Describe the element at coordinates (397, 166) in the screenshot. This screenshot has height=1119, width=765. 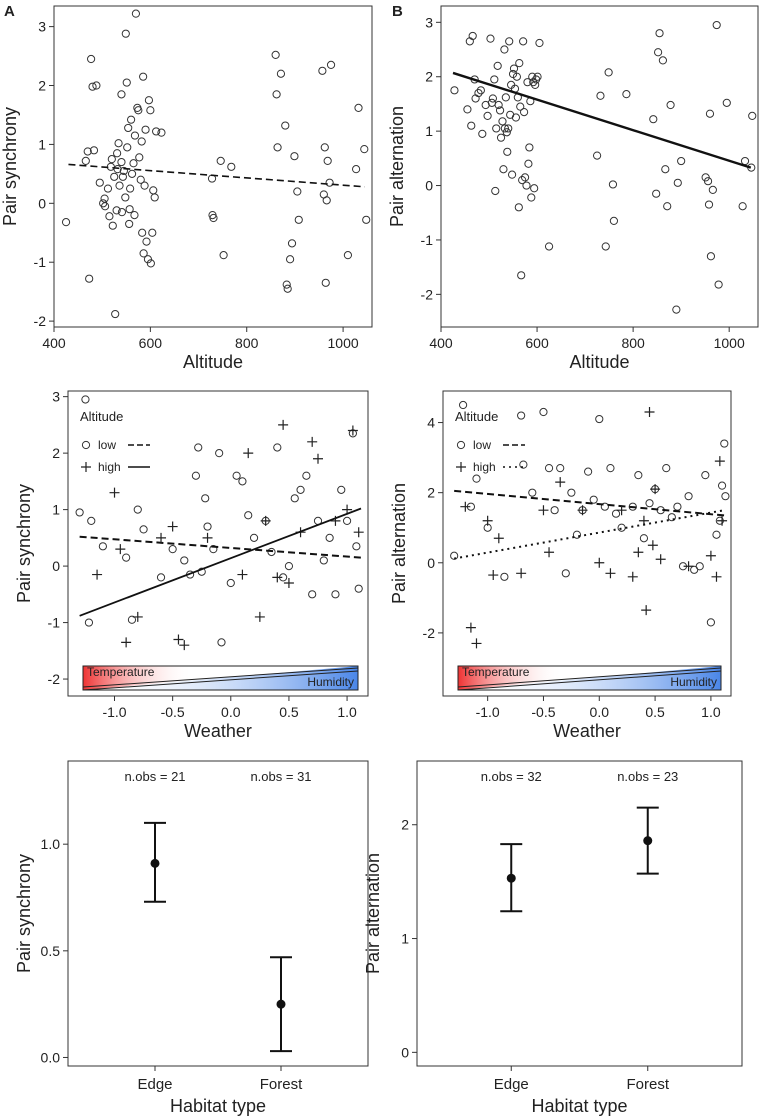
I see `y-axis-title-altitude-alternation: Pair alternation` at that location.